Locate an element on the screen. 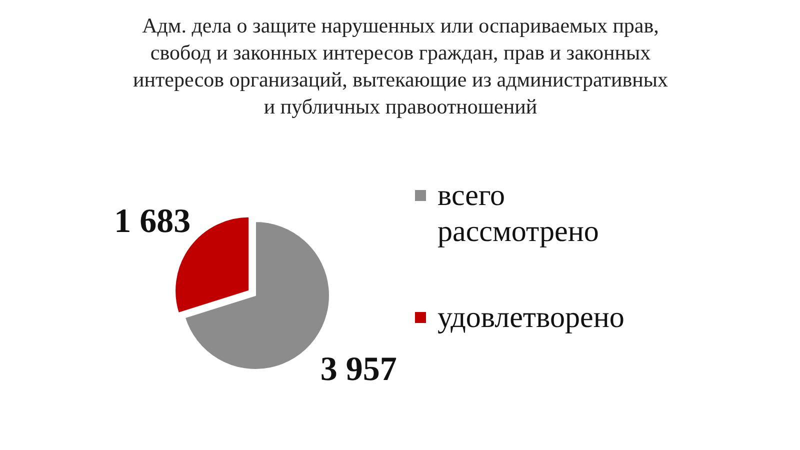 This screenshot has height=450, width=800. data-label: 1 683 is located at coordinates (152, 221).